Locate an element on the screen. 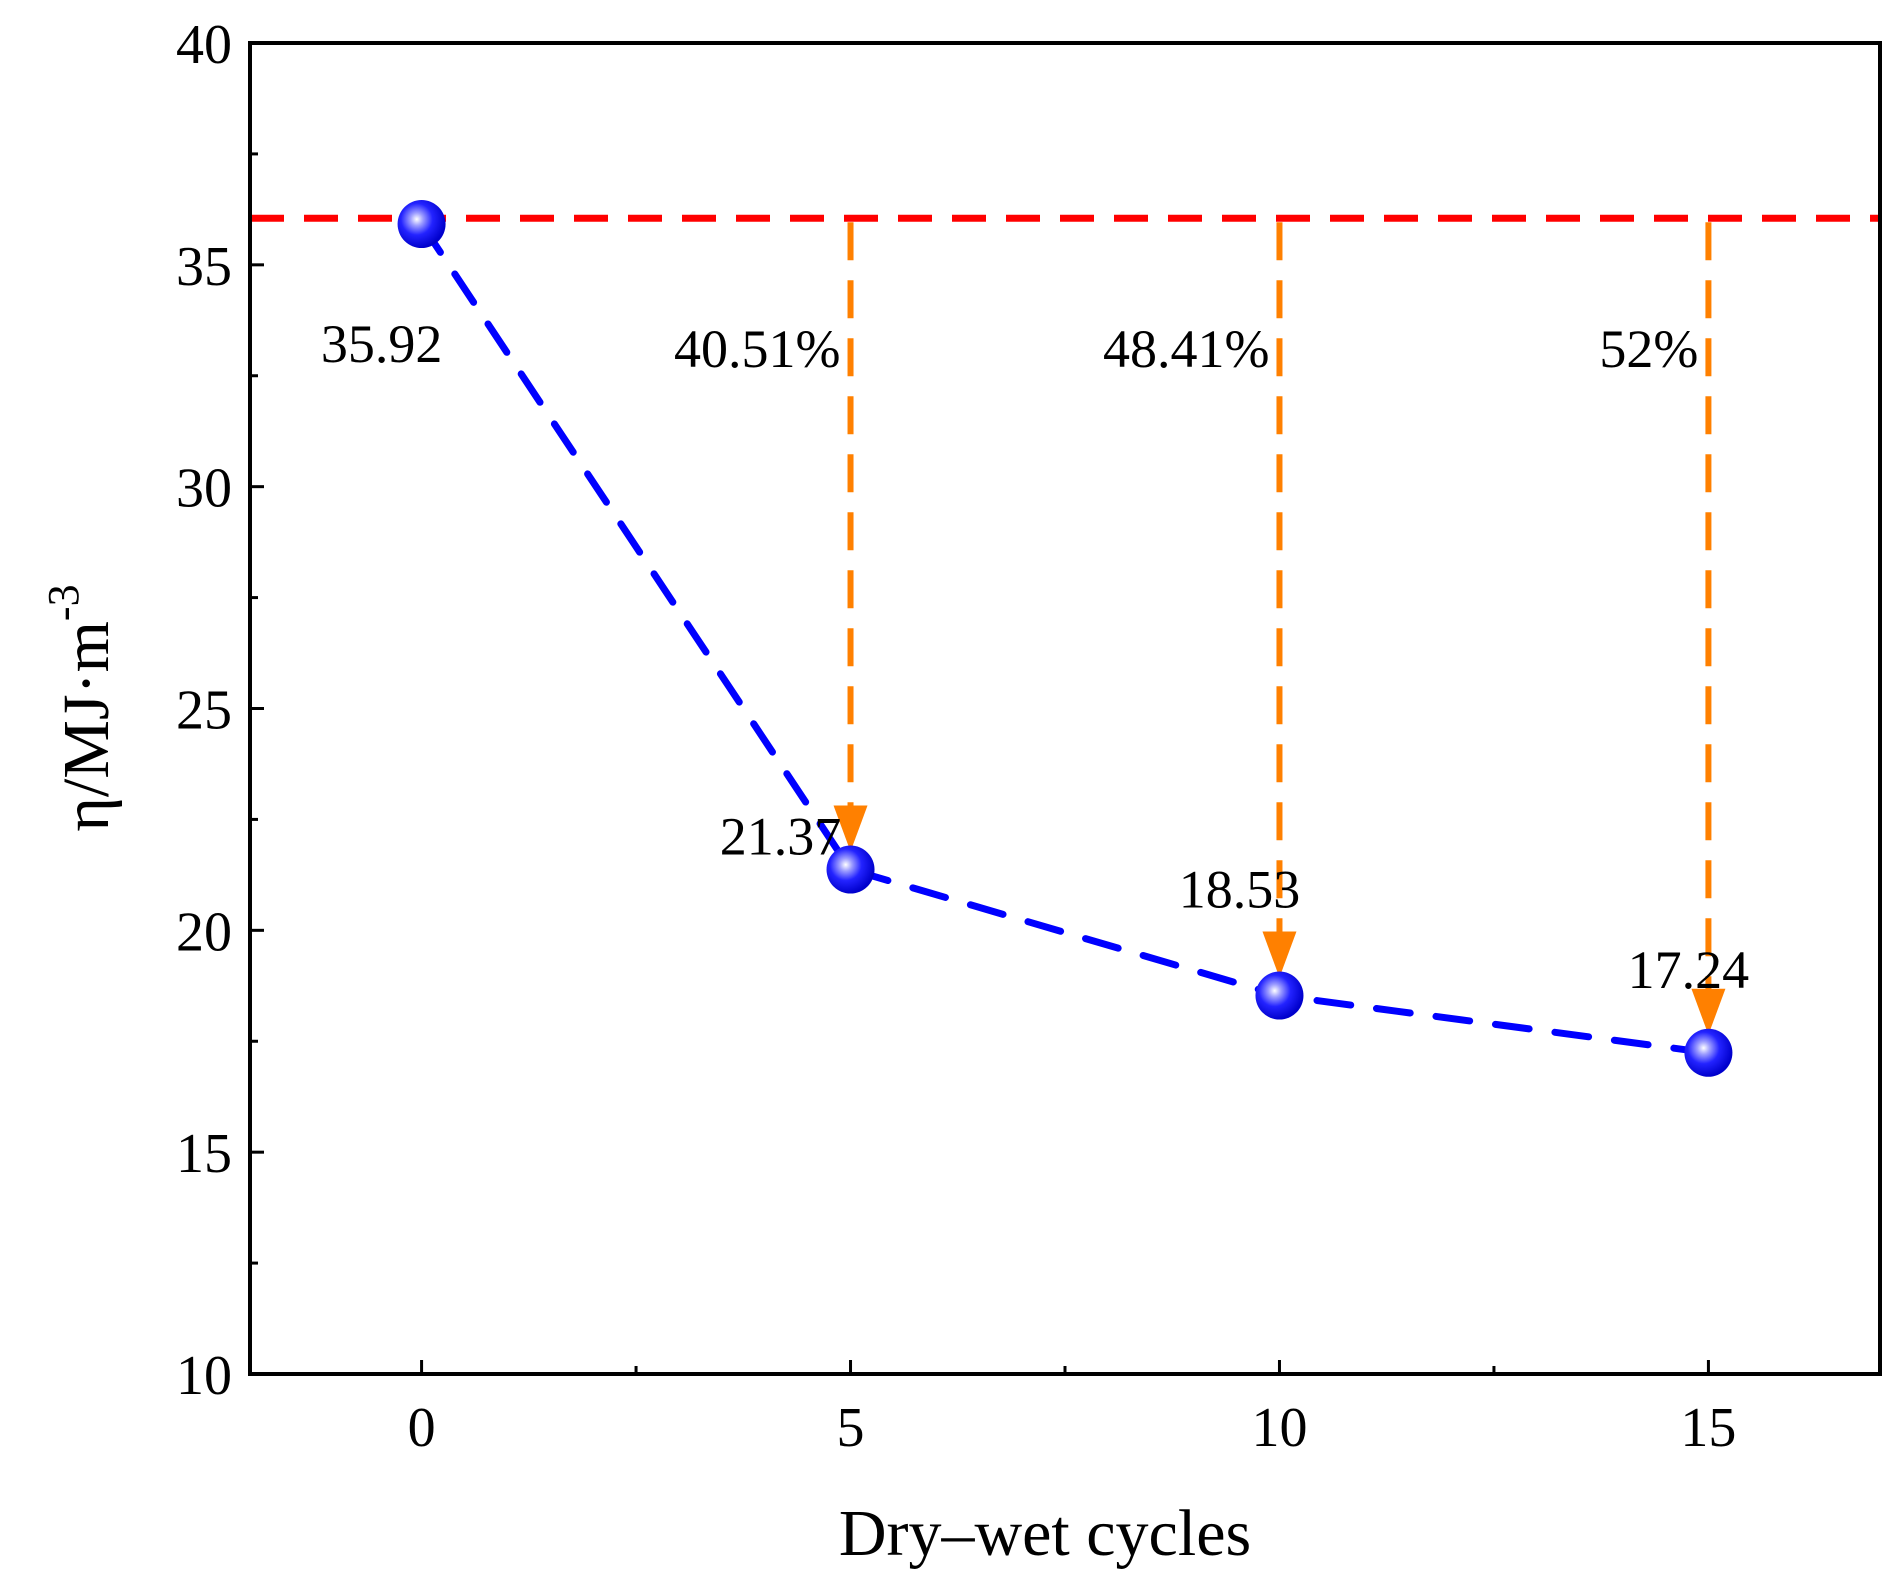  y-axis-title-base: η/MJ·m is located at coordinates (86, 726).